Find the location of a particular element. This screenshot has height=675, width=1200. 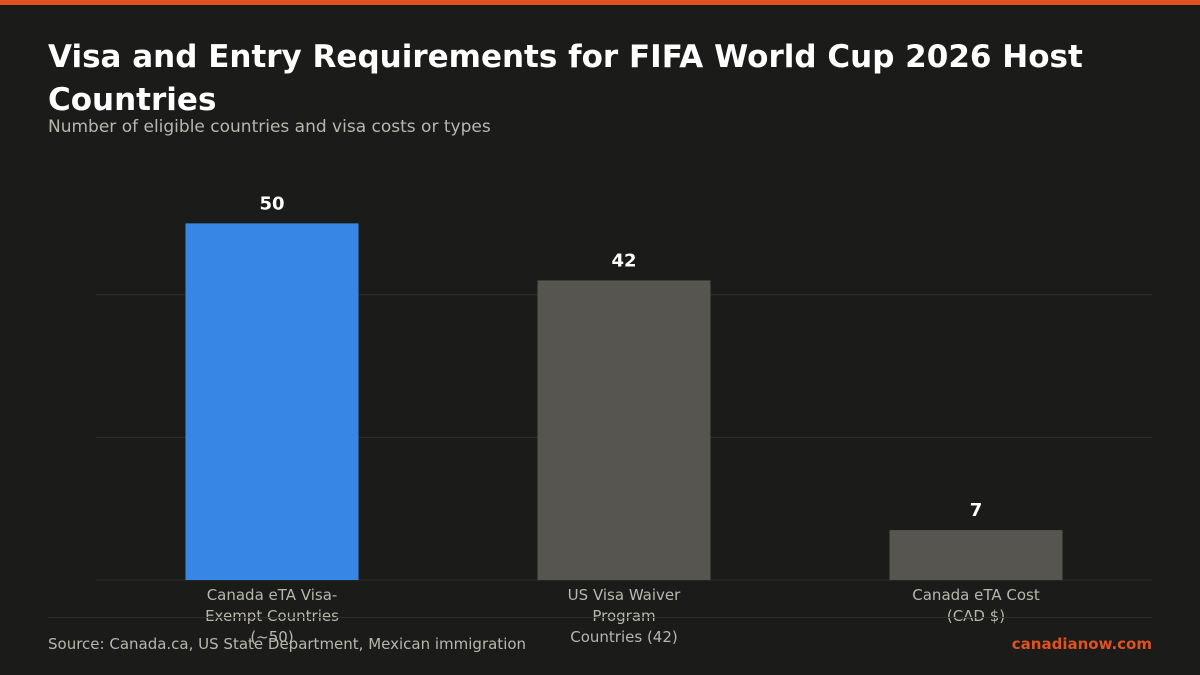

category-label: Canada eTA Visa- is located at coordinates (272, 595).